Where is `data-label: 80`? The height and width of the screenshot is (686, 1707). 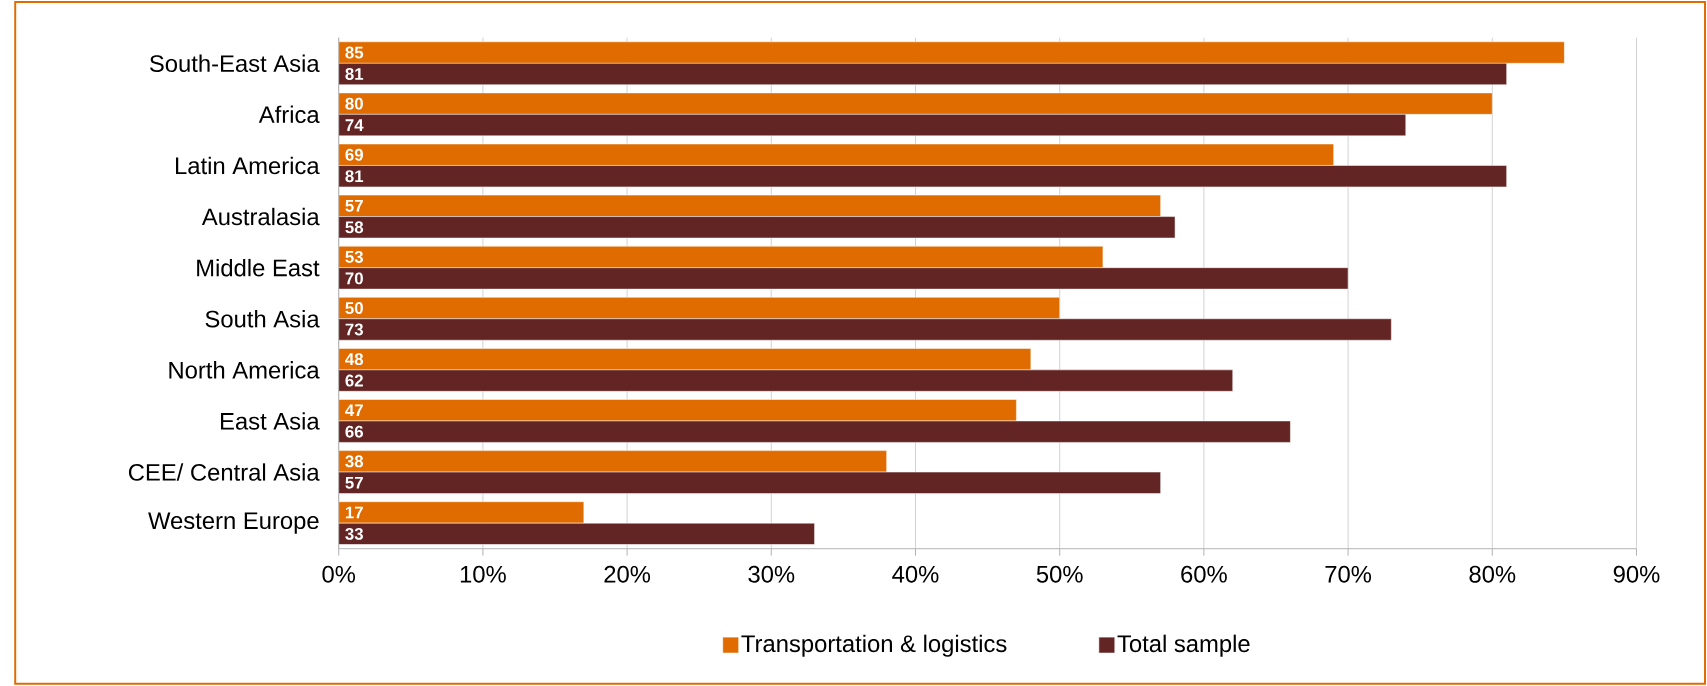 data-label: 80 is located at coordinates (354, 103).